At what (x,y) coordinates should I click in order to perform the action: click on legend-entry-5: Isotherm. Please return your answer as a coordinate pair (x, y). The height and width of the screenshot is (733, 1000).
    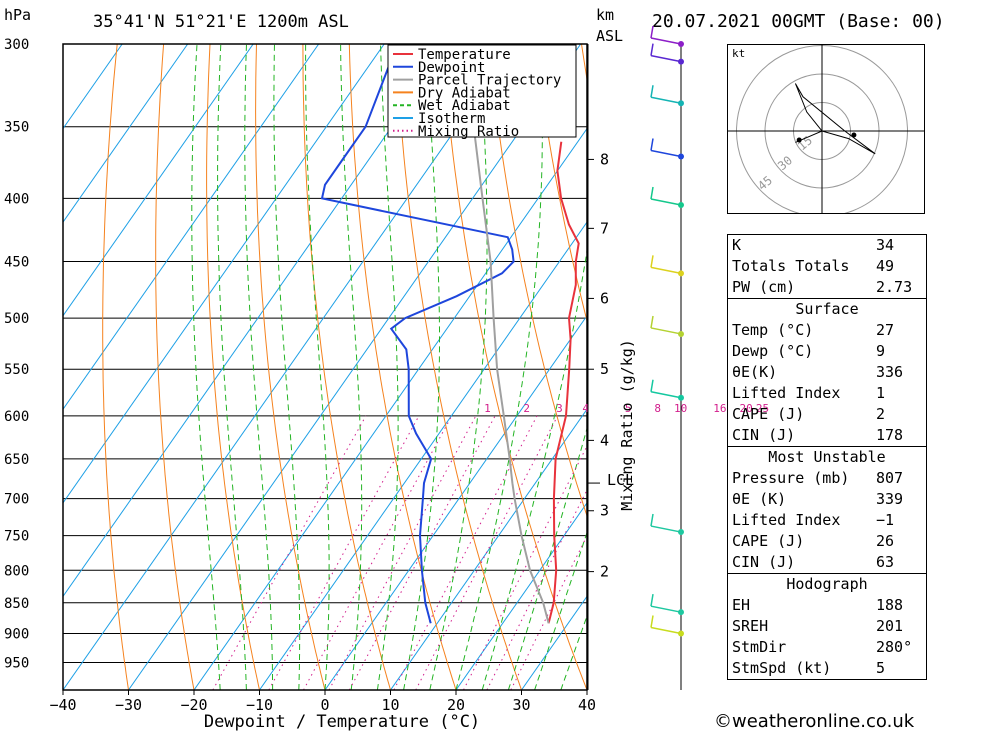
    Looking at the image, I should click on (451, 119).